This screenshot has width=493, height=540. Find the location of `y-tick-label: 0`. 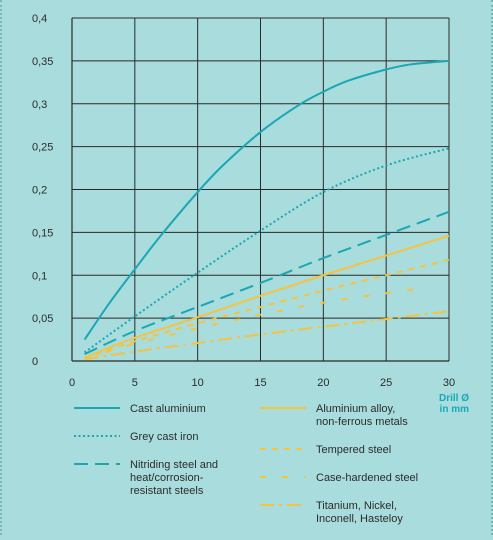

y-tick-label: 0 is located at coordinates (35, 362).